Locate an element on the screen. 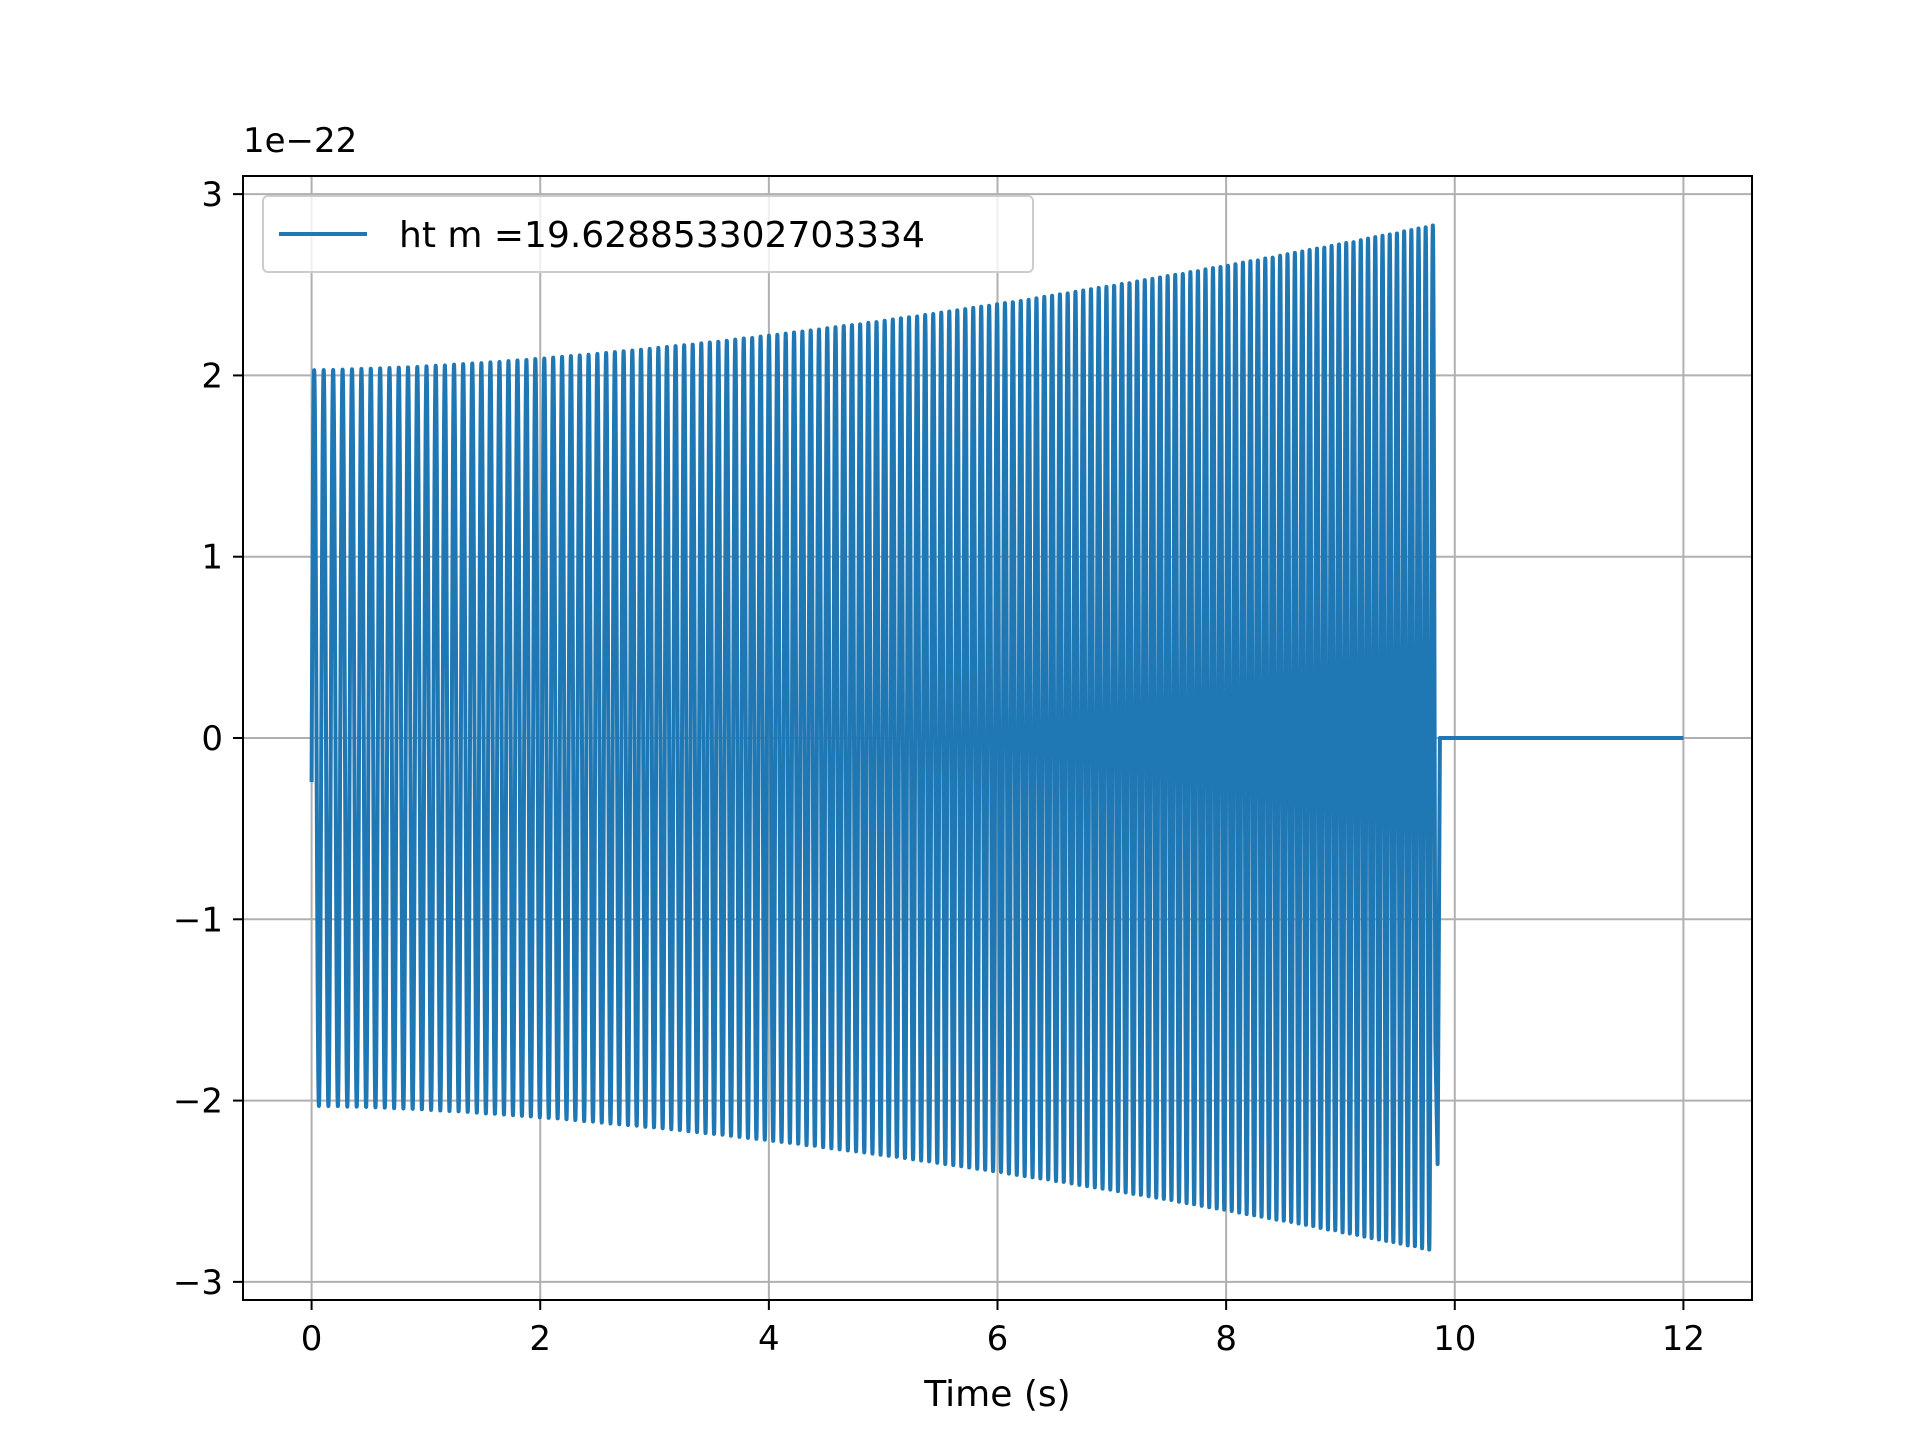 Image resolution: width=1920 pixels, height=1440 pixels. x-tick-label: 6 is located at coordinates (998, 1339).